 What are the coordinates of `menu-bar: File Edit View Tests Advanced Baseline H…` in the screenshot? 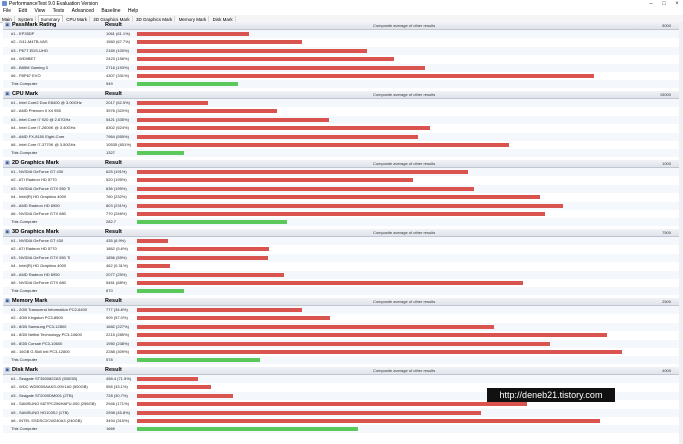 It's located at (341, 11).